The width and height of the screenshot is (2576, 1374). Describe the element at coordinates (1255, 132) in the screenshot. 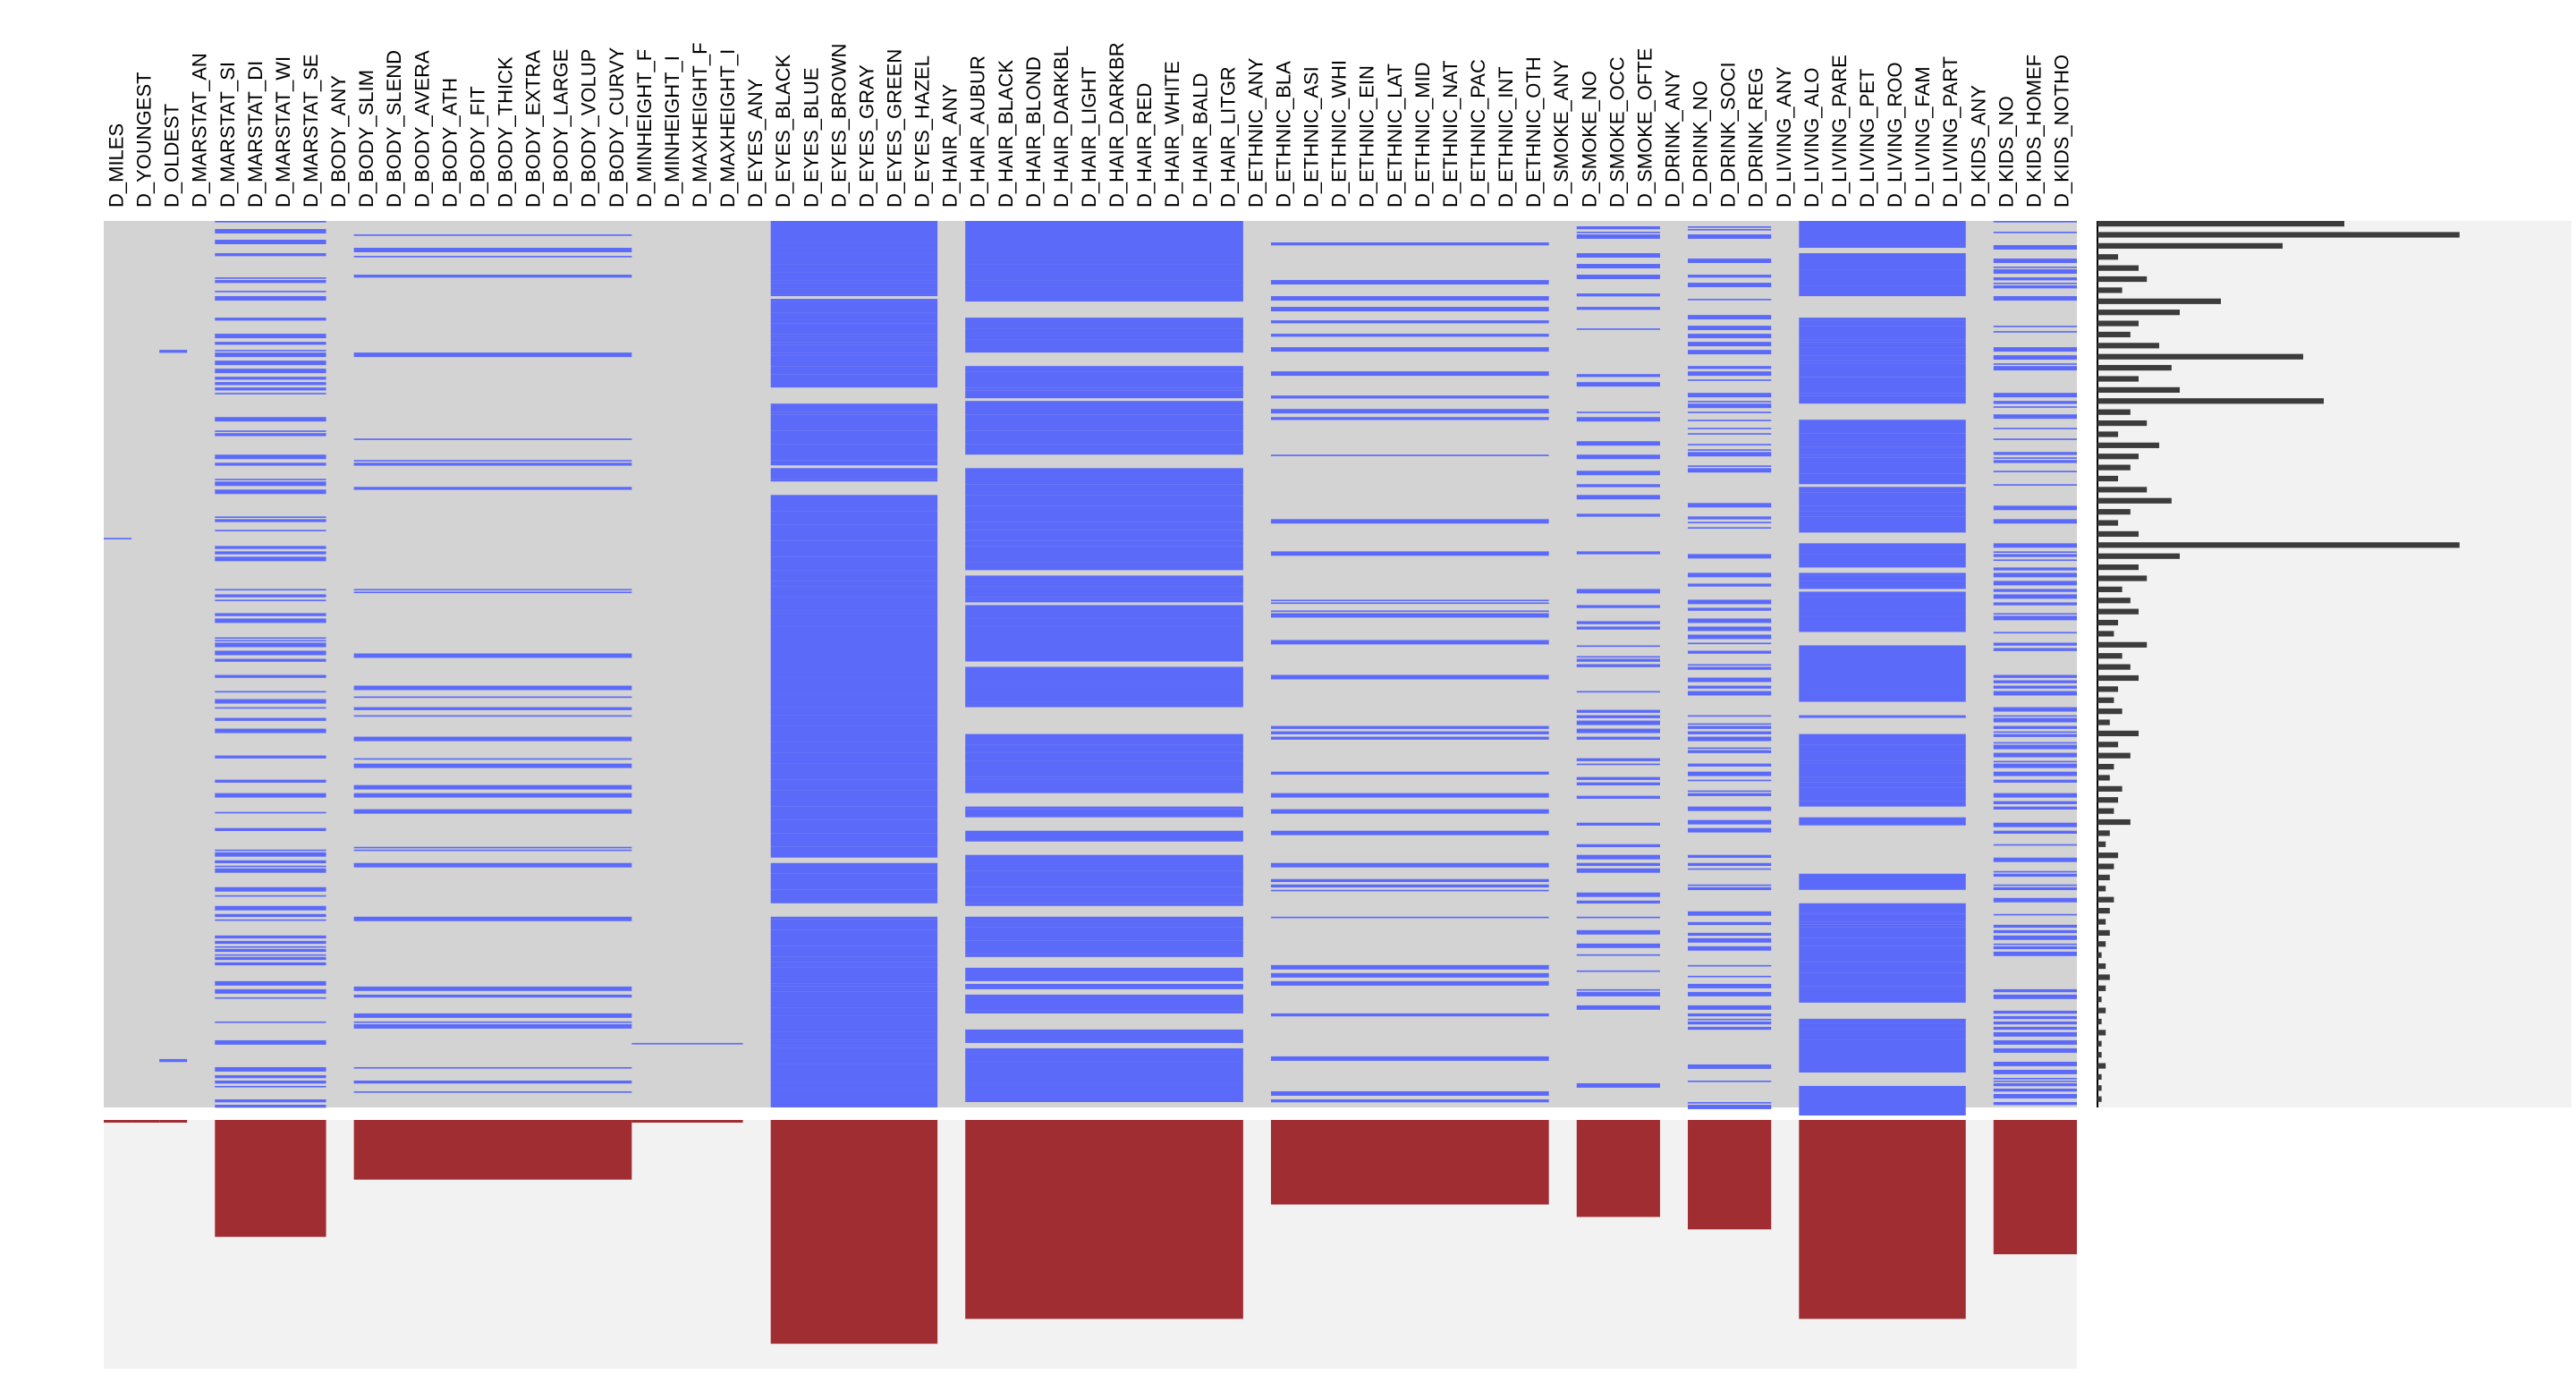

I see `column-label: D_ETHNIC_ANY` at that location.